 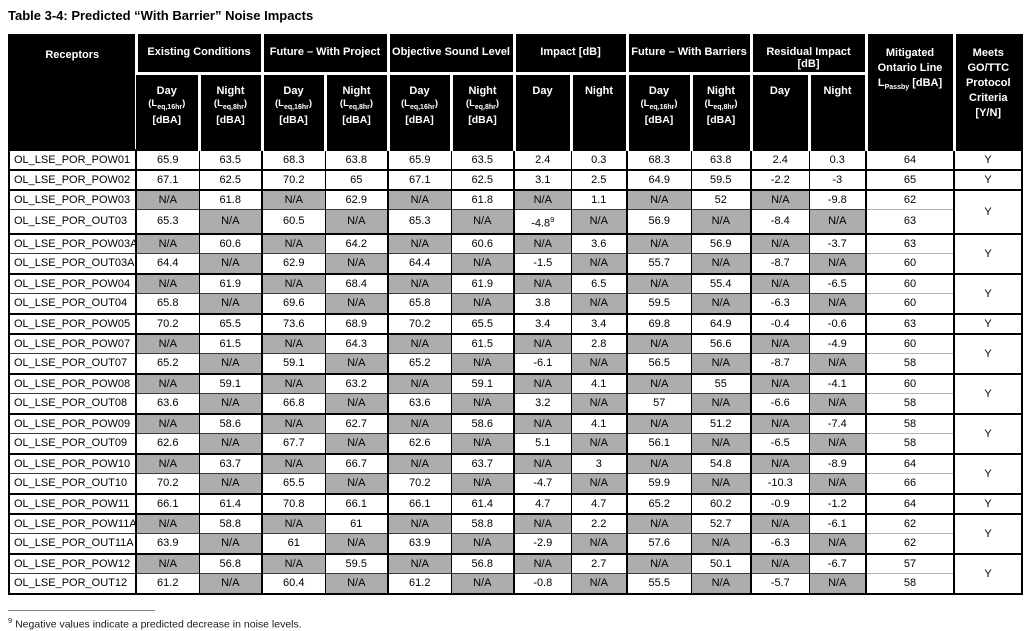 I want to click on value-cell: 59.5, so click(x=721, y=179).